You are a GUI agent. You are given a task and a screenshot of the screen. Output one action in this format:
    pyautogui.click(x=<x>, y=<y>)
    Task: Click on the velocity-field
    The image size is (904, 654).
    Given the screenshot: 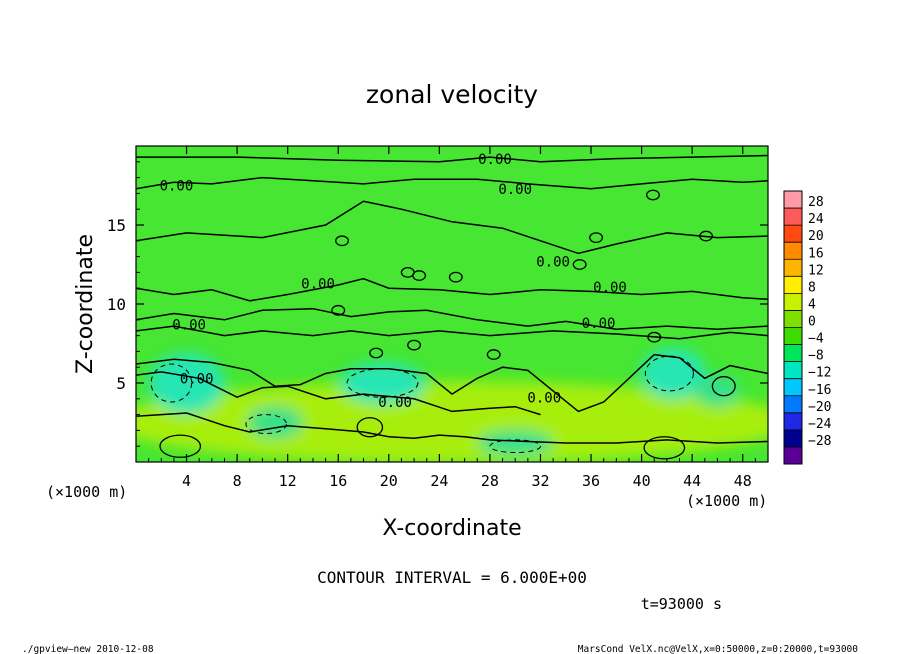 What is the action you would take?
    pyautogui.click(x=452, y=405)
    